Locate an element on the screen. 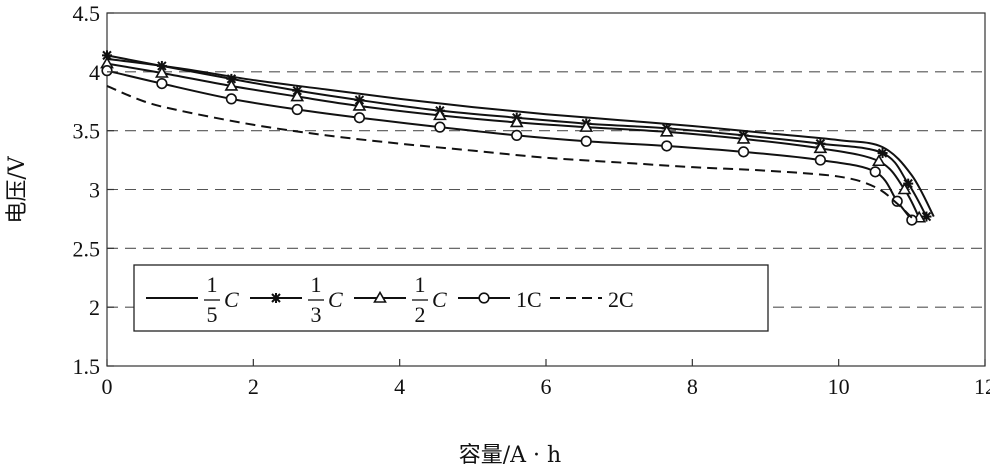  y-tick-label: 4.5 is located at coordinates (87, 13).